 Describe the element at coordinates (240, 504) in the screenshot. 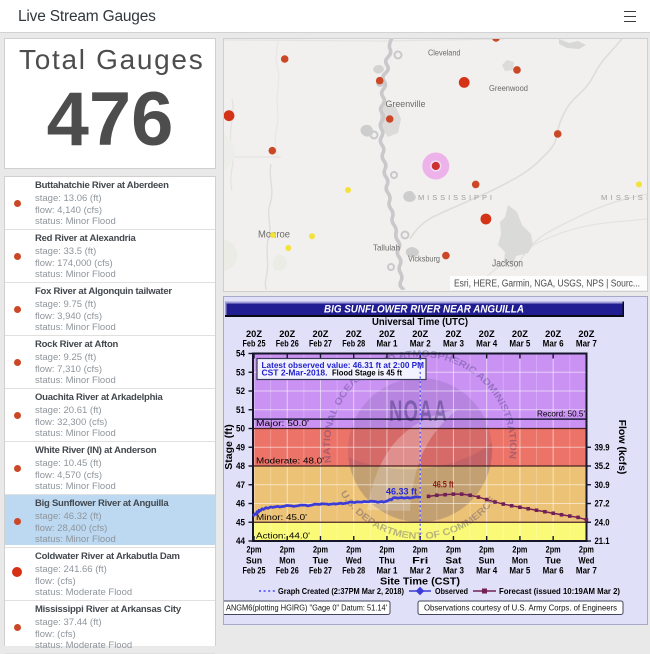

I see `svg-text: 46` at that location.